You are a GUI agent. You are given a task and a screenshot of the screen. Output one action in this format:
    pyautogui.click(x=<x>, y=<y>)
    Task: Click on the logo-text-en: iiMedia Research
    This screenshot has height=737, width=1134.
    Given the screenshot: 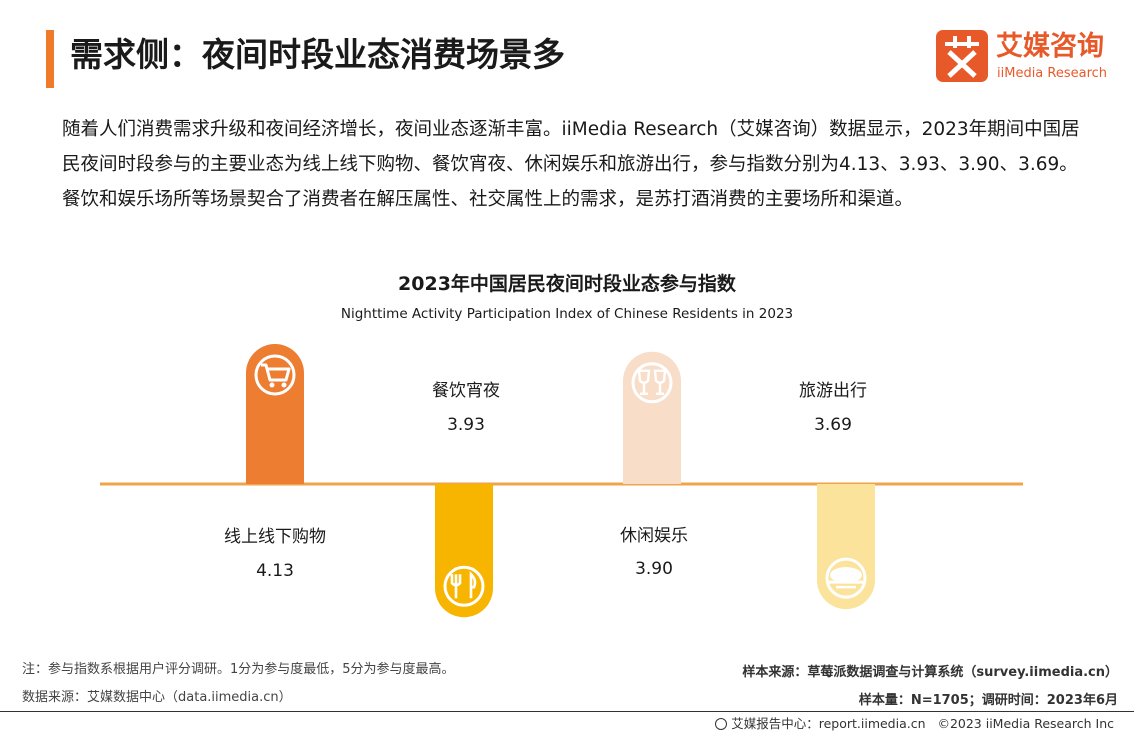 What is the action you would take?
    pyautogui.click(x=1052, y=73)
    